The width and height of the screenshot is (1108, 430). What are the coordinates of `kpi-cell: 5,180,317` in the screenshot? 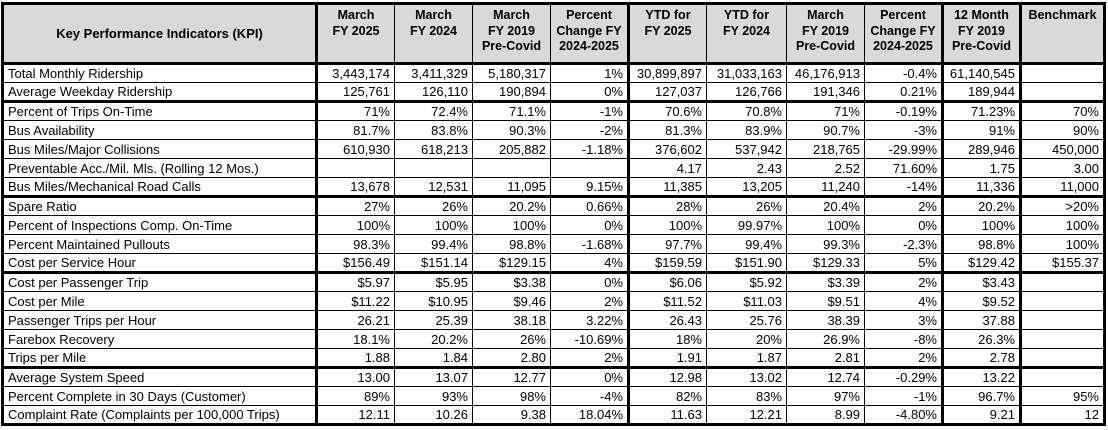 It's located at (511, 73).